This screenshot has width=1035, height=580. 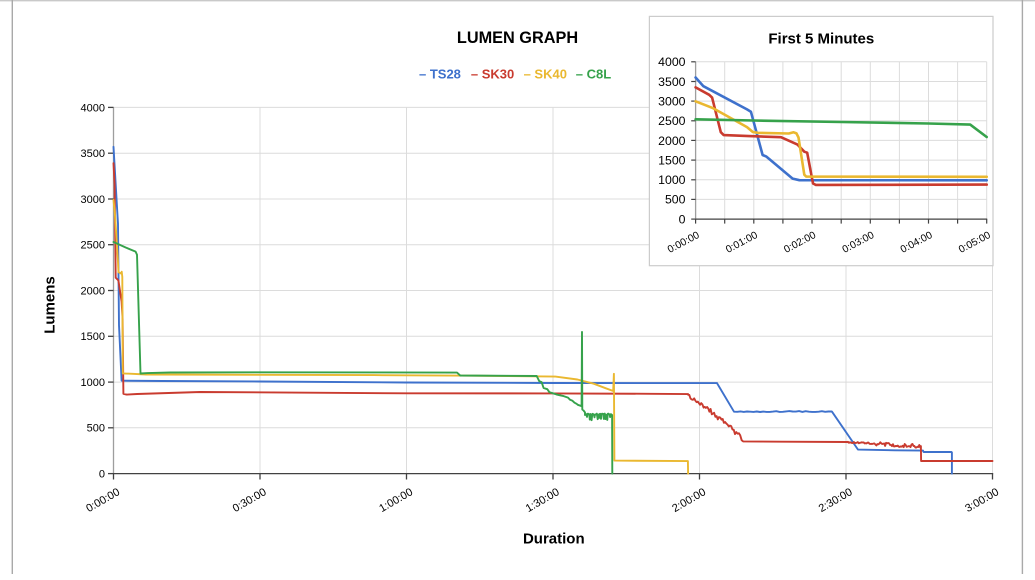 What do you see at coordinates (593, 74) in the screenshot?
I see `svg-text: – C8L` at bounding box center [593, 74].